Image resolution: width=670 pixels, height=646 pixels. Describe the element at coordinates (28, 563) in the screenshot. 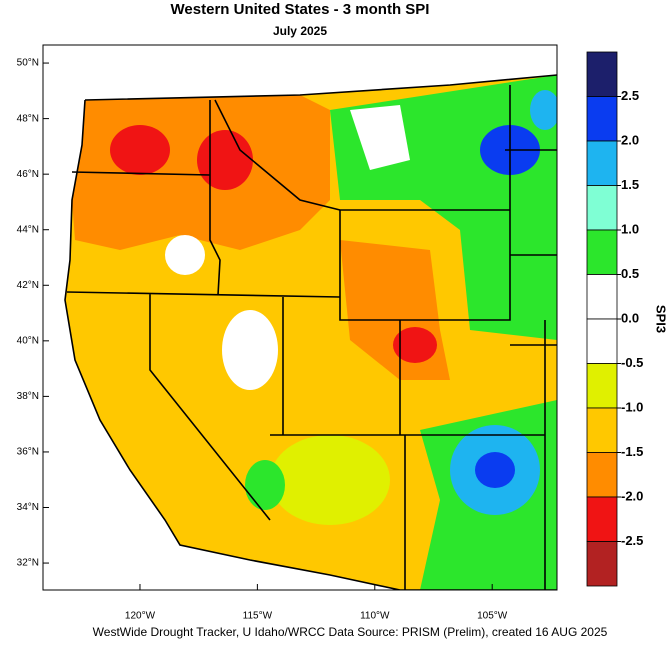

I see `lat-label: 32°N` at that location.